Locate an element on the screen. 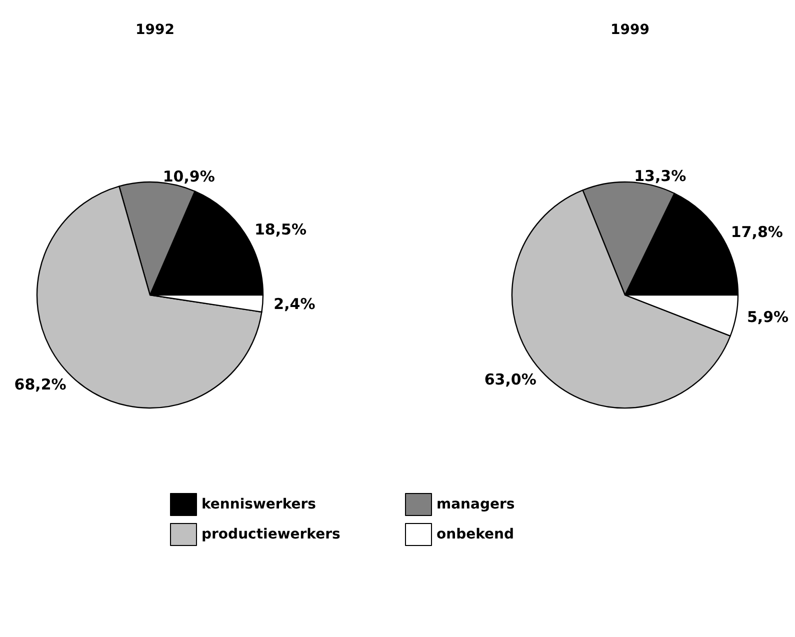 The height and width of the screenshot is (637, 795). data-label: 10,9% is located at coordinates (188, 176).